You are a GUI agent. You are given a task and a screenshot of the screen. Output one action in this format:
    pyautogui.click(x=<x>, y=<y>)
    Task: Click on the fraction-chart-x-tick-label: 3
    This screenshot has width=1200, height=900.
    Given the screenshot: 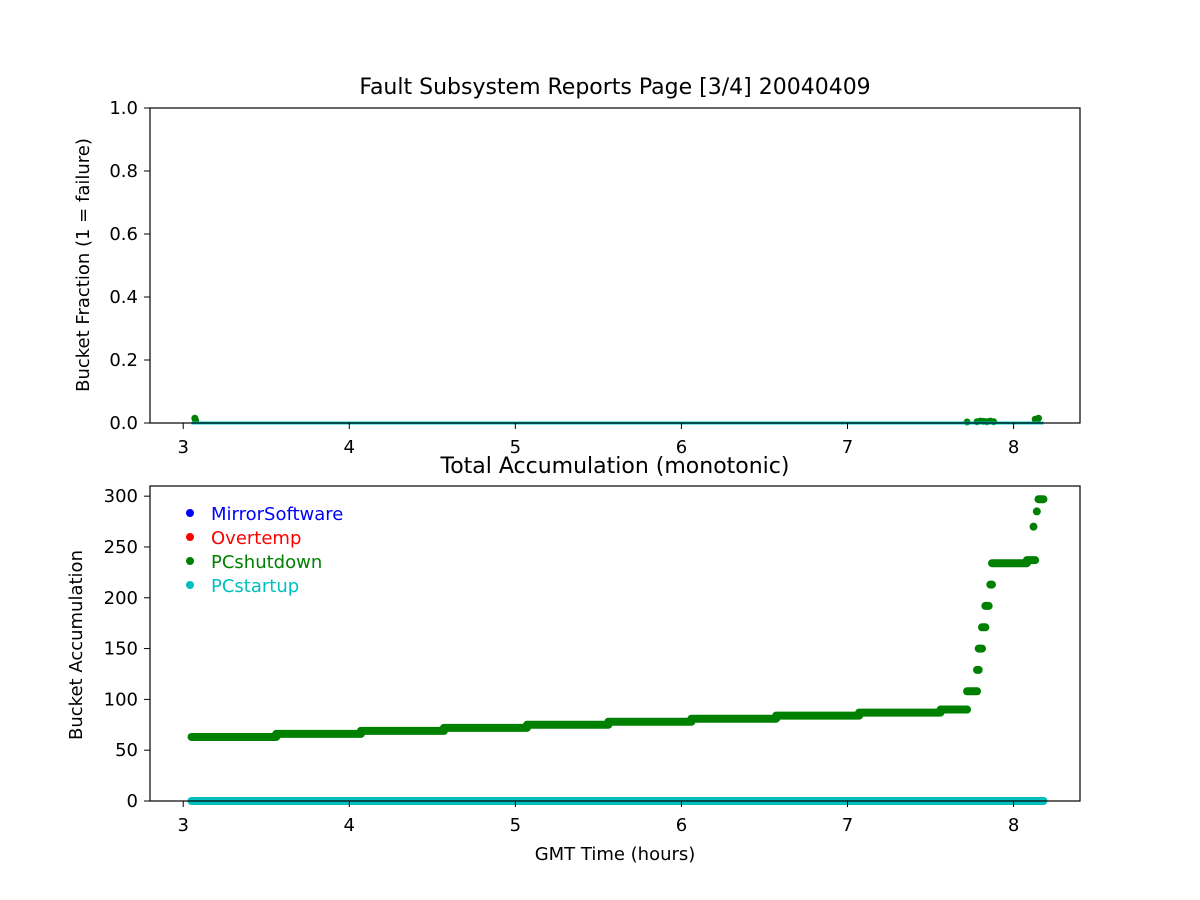 What is the action you would take?
    pyautogui.click(x=182, y=447)
    